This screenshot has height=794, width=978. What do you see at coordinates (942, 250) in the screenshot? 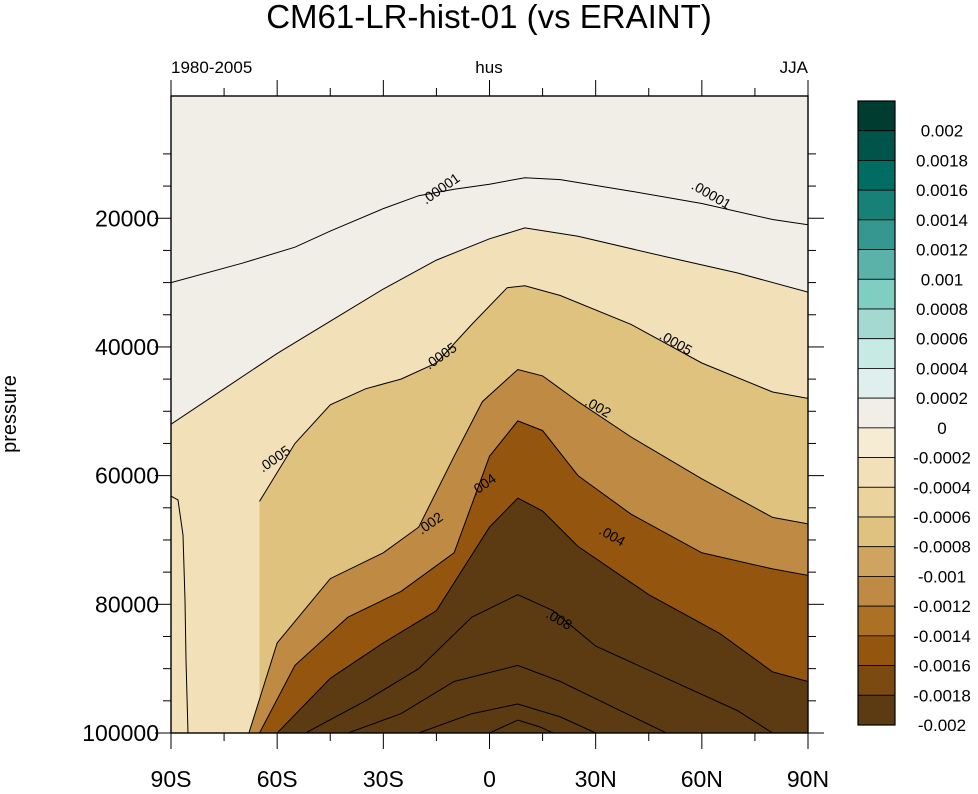
I see `colorbar-label: 0.0012` at bounding box center [942, 250].